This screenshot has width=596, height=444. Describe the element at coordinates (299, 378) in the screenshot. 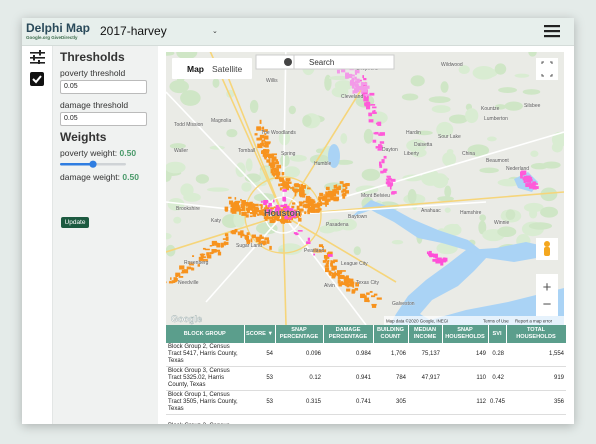

I see `table-cell: 0.12` at that location.